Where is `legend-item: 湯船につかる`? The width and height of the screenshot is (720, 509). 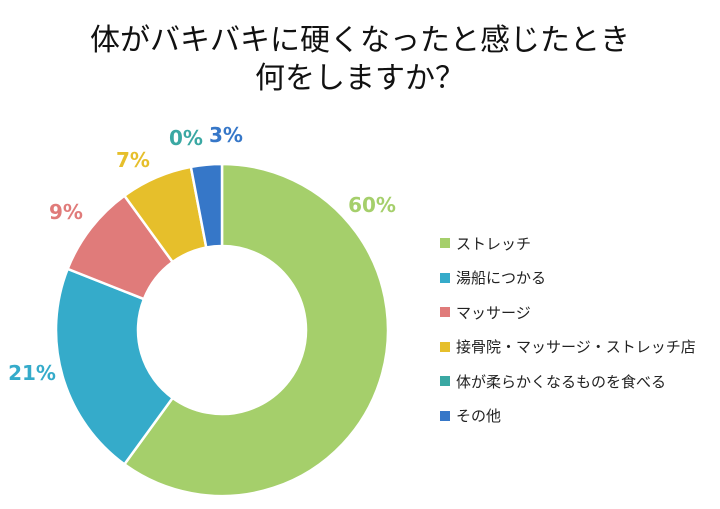 legend-item: 湯船につかる is located at coordinates (568, 278).